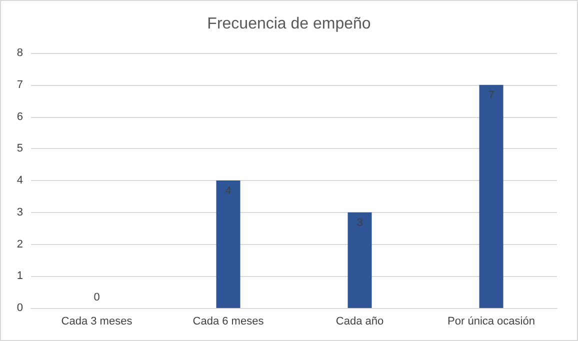 The image size is (578, 341). Describe the element at coordinates (19, 148) in the screenshot. I see `y-tick-label: 5` at that location.